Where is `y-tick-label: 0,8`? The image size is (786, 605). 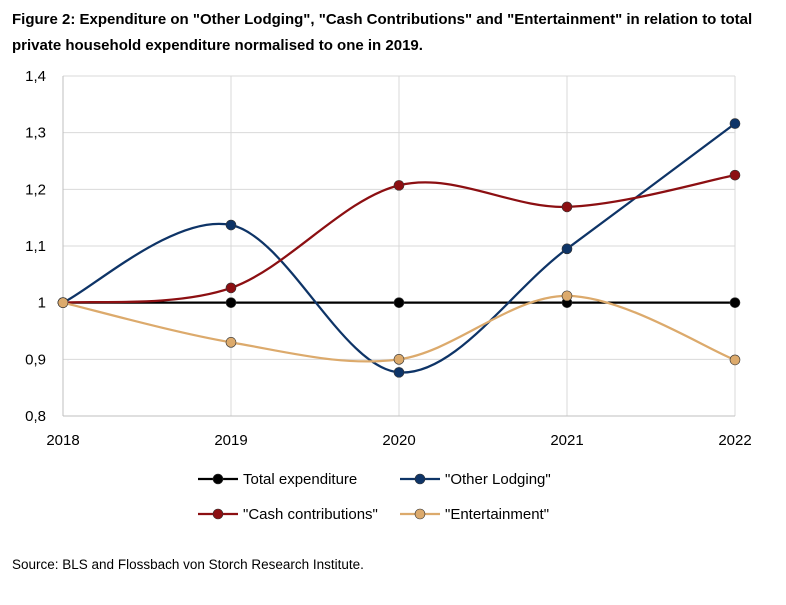 y-tick-label: 0,8 is located at coordinates (35, 416).